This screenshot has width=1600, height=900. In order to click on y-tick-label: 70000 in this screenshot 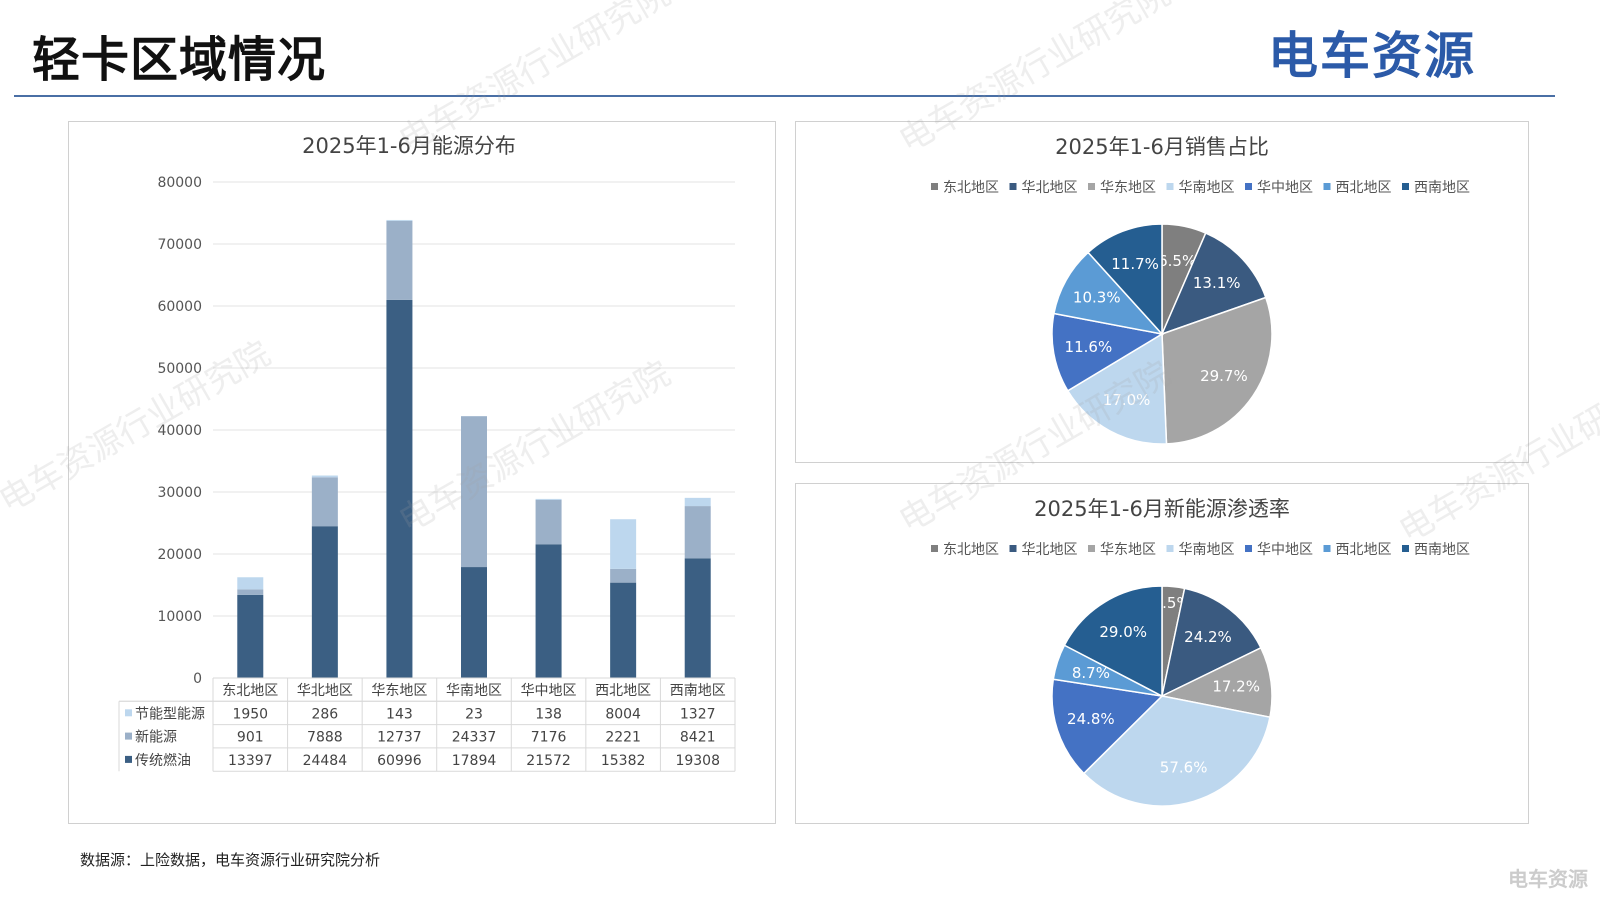, I will do `click(179, 245)`.